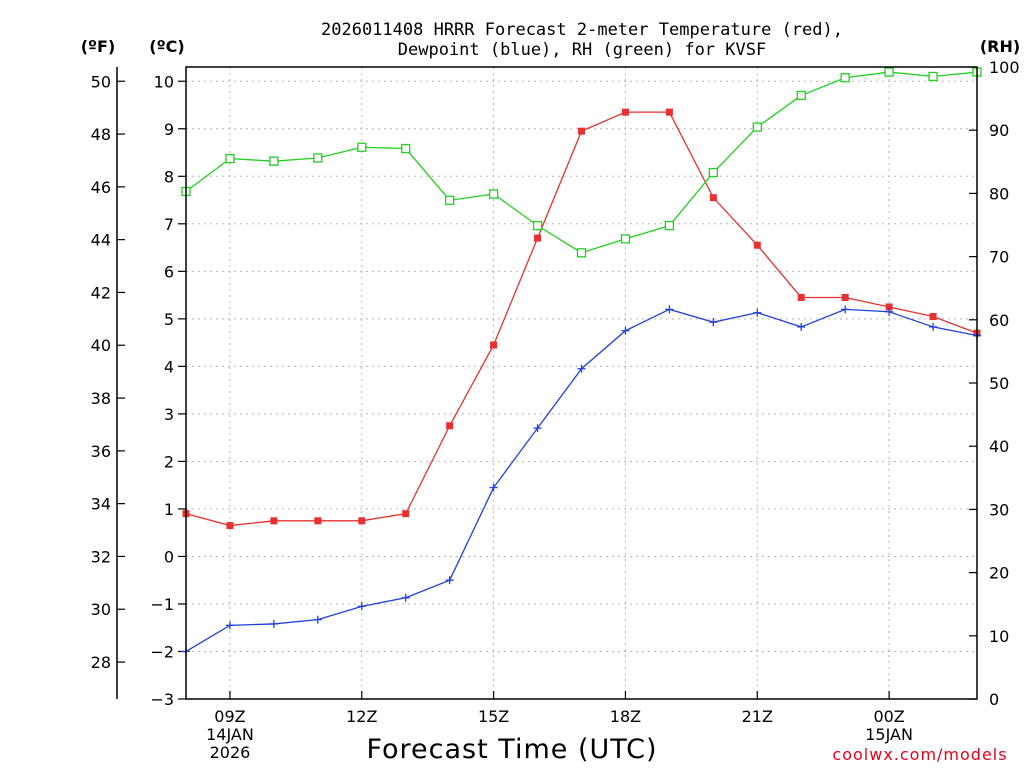  I want to click on fahrenheit-tick-label: 28, so click(101, 662).